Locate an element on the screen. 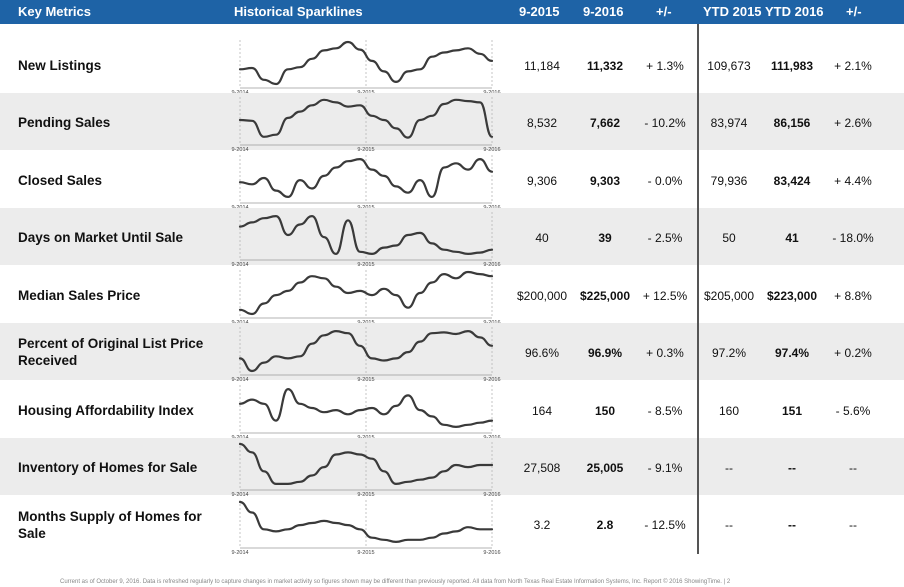 The image size is (904, 587). metric-label: Inventory of Homes for Sale is located at coordinates (108, 467).